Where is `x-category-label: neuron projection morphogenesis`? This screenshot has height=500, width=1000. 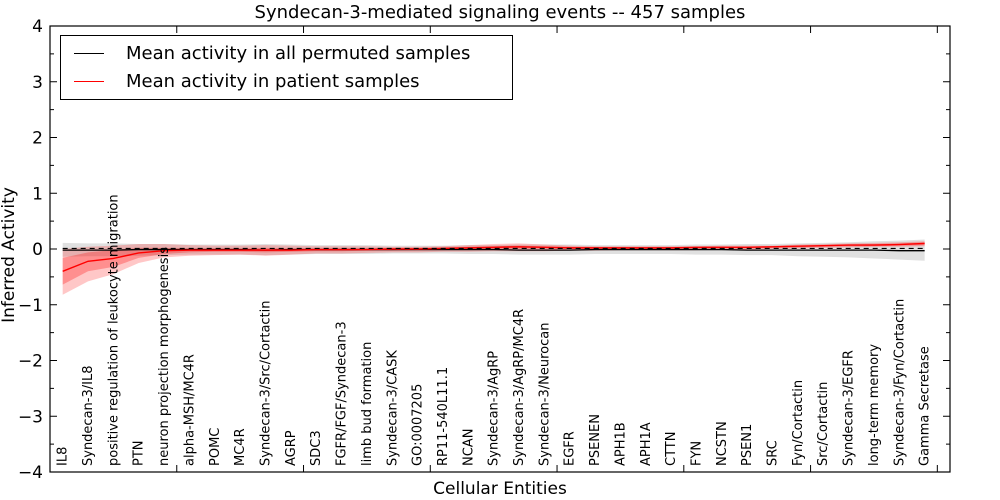
x-category-label: neuron projection morphogenesis is located at coordinates (164, 356).